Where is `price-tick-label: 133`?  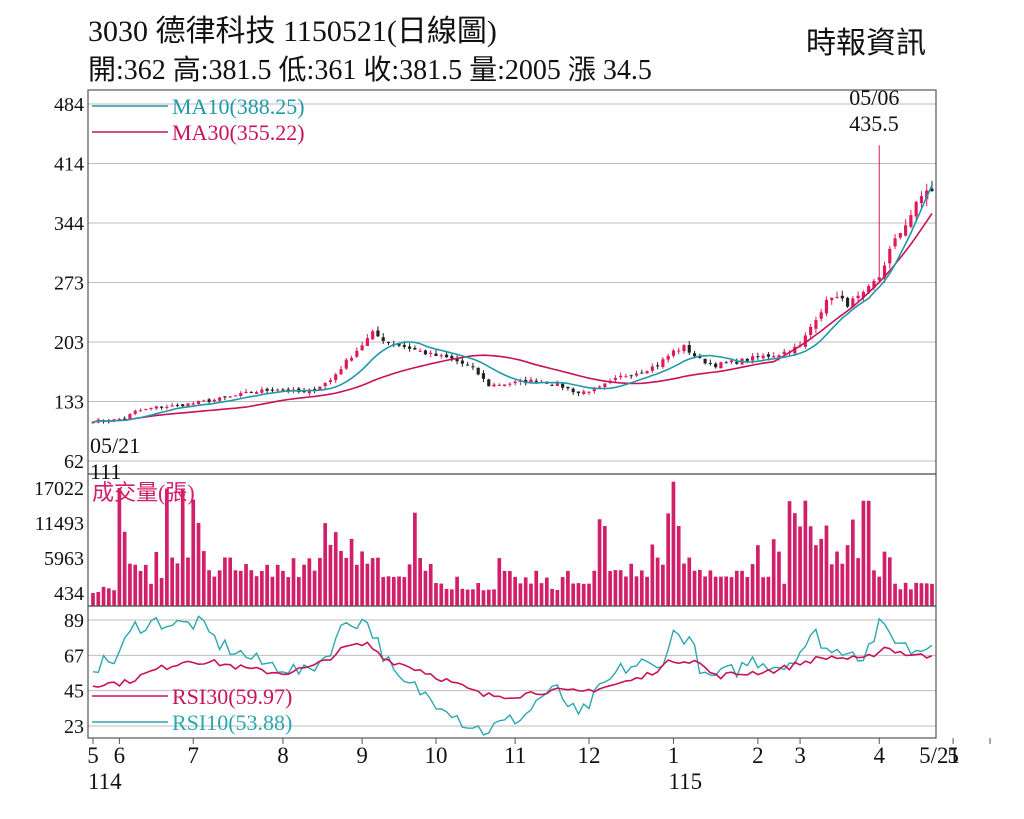
price-tick-label: 133 is located at coordinates (69, 403).